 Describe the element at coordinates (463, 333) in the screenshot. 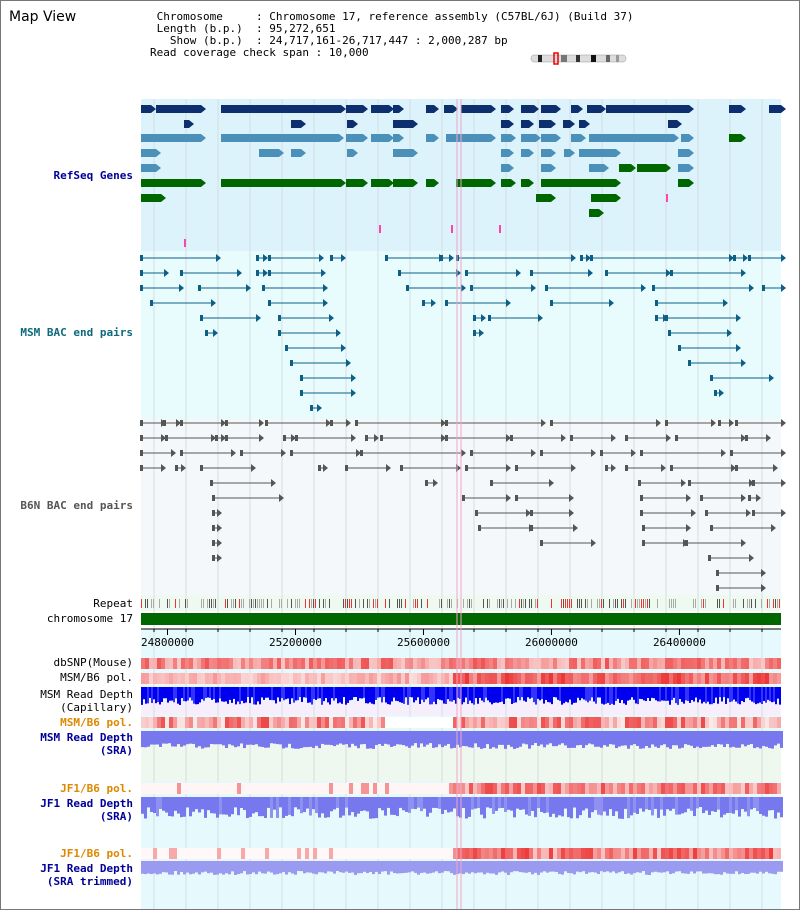

I see `msm-bac-track` at that location.